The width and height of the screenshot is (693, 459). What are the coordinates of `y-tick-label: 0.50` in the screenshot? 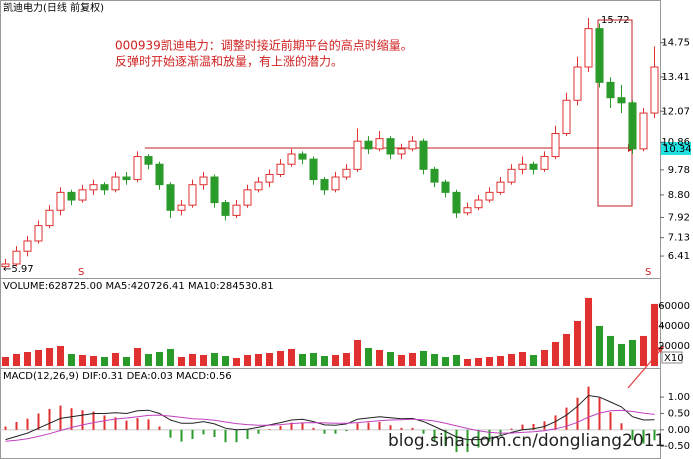 It's located at (679, 413).